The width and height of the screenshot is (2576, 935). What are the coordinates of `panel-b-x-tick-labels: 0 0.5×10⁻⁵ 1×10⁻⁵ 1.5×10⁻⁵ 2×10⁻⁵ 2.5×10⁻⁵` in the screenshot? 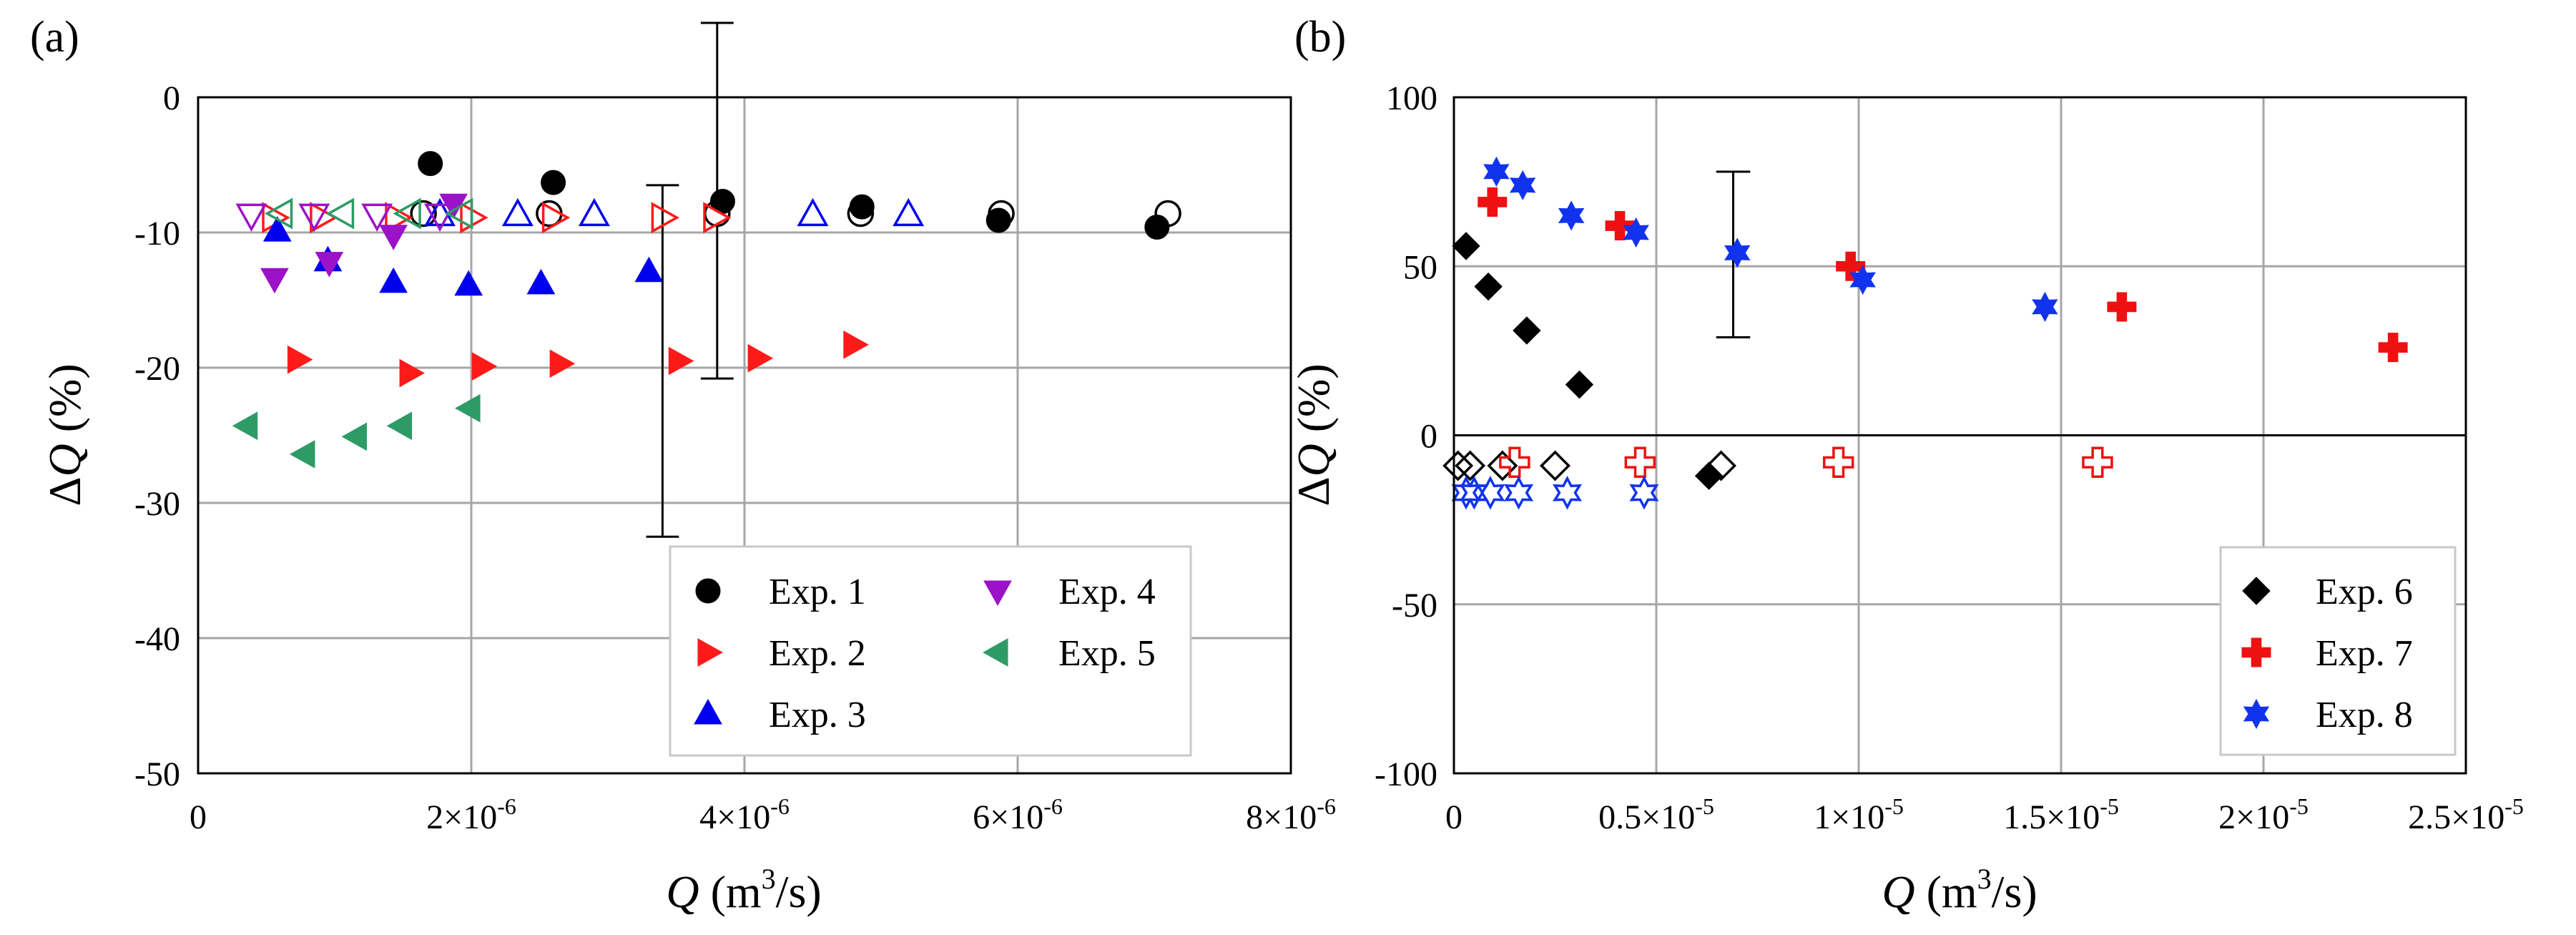 It's located at (1984, 815).